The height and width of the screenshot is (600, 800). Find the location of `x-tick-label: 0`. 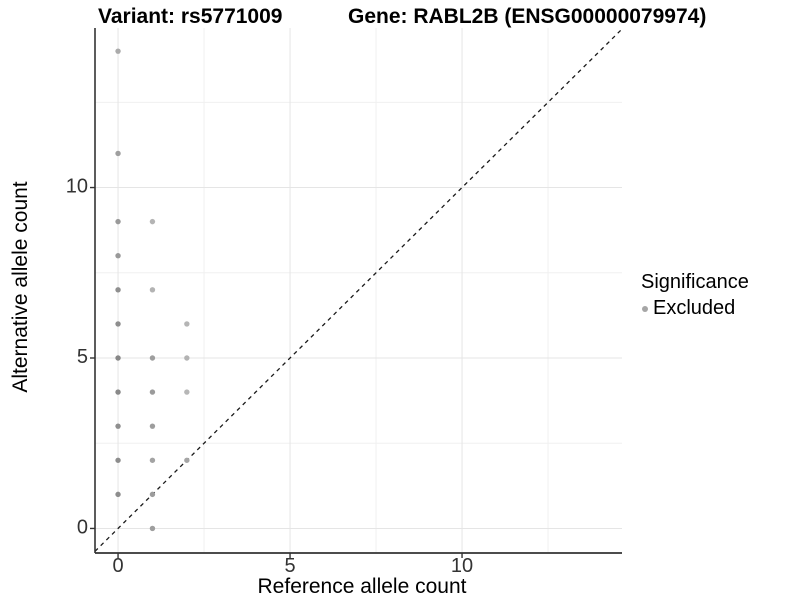

x-tick-label: 0 is located at coordinates (117, 566).